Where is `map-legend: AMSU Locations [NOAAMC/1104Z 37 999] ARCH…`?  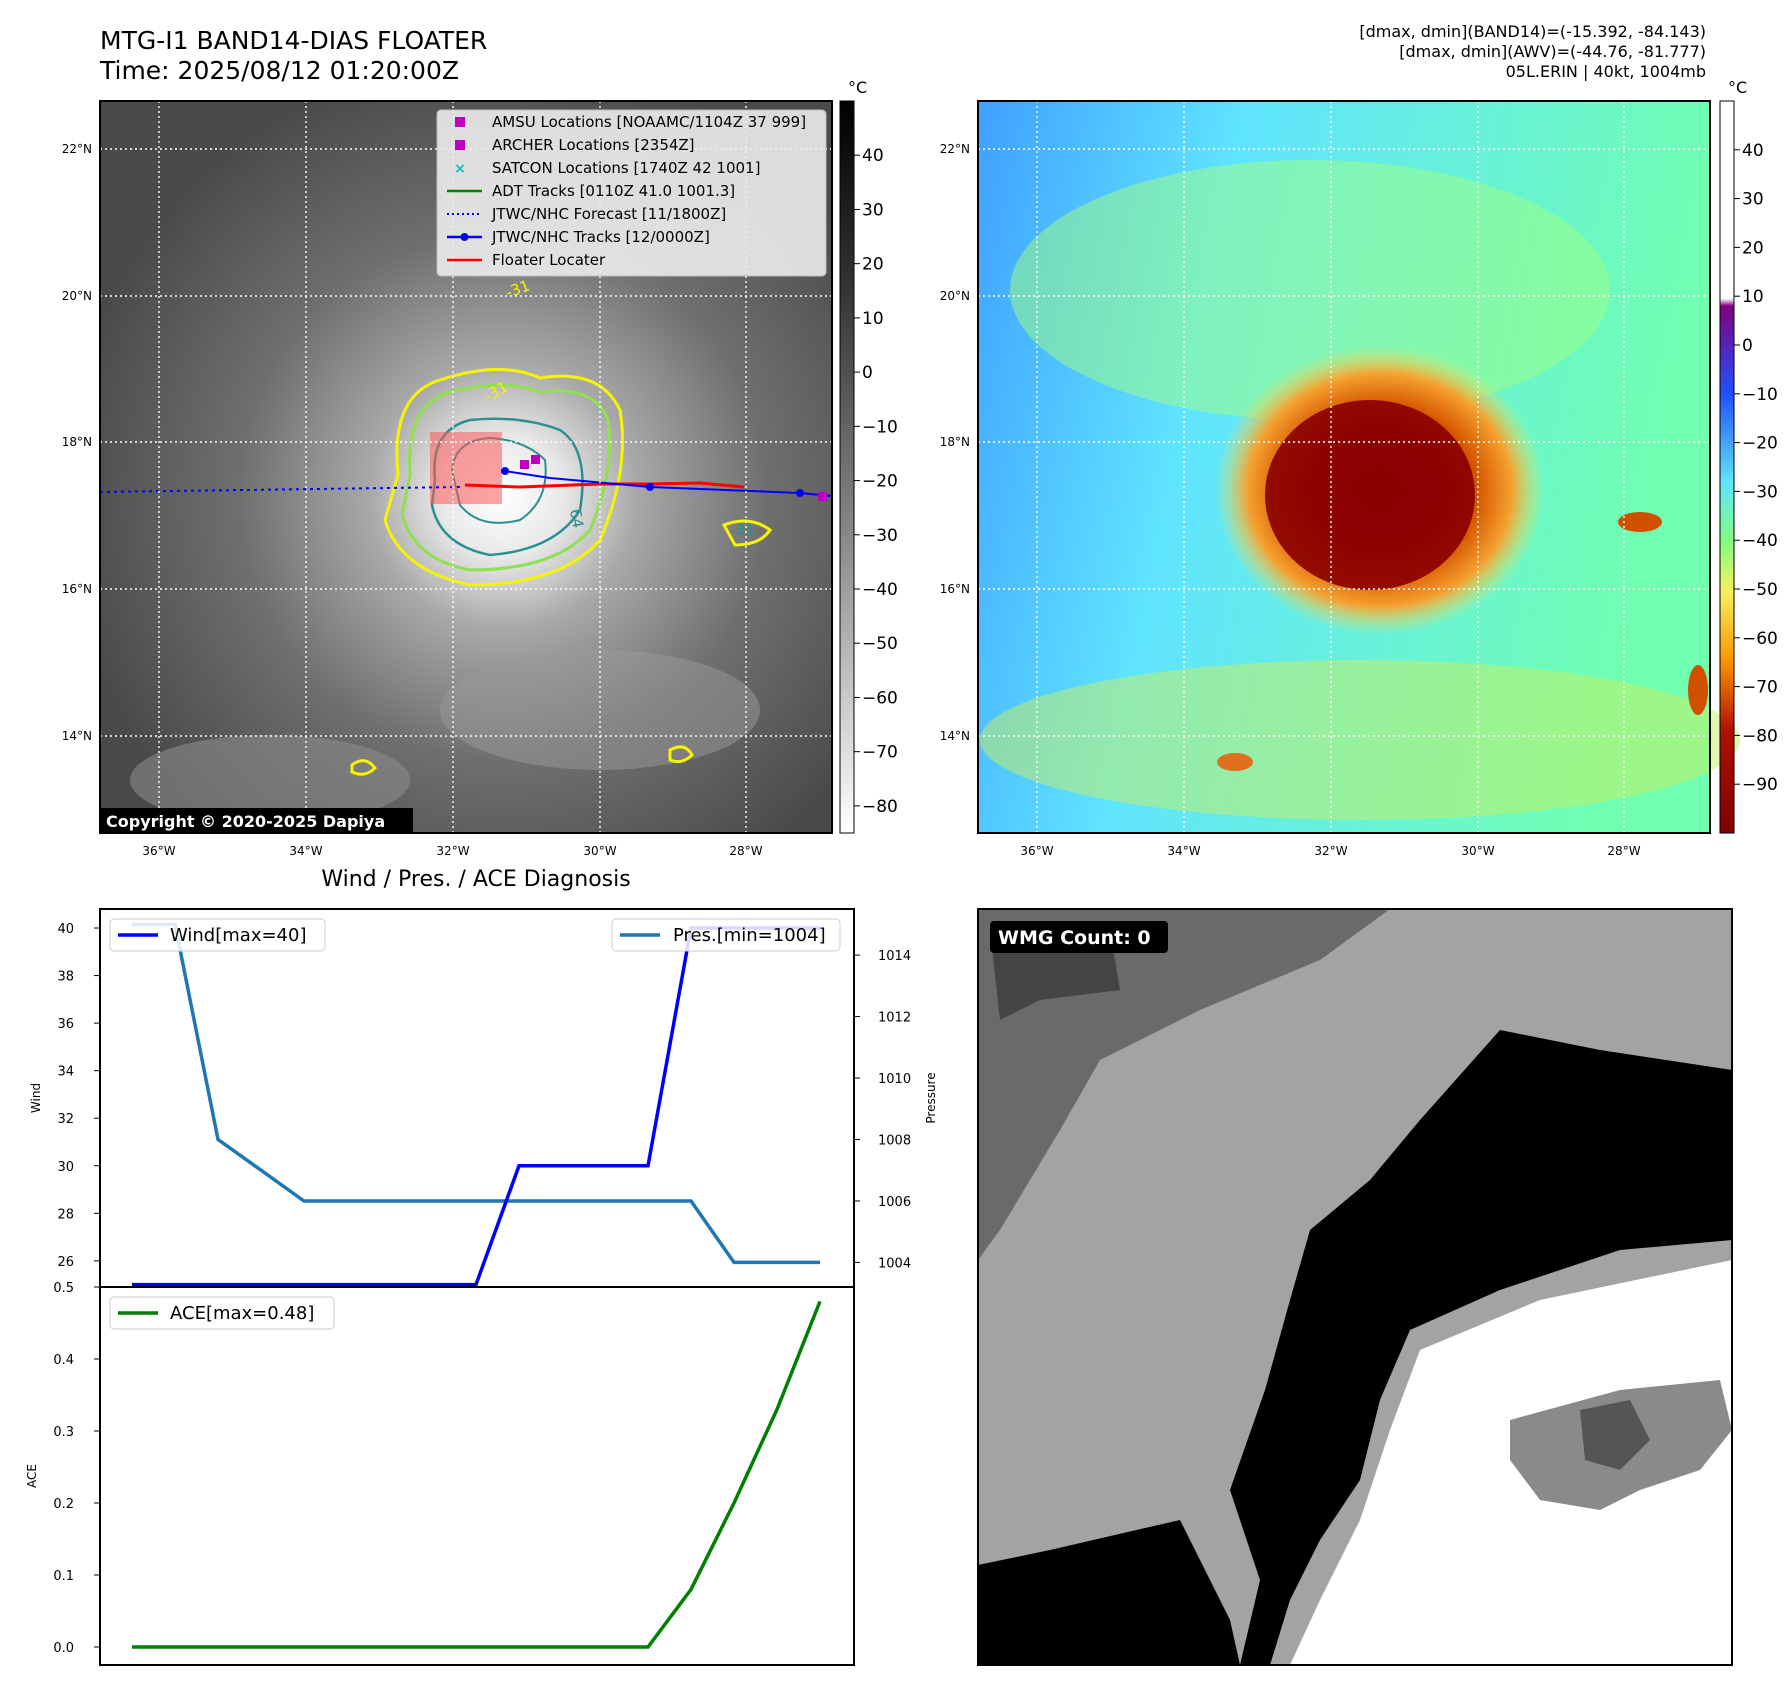
map-legend: AMSU Locations [NOAAMC/1104Z 37 999] ARCH… is located at coordinates (631, 193).